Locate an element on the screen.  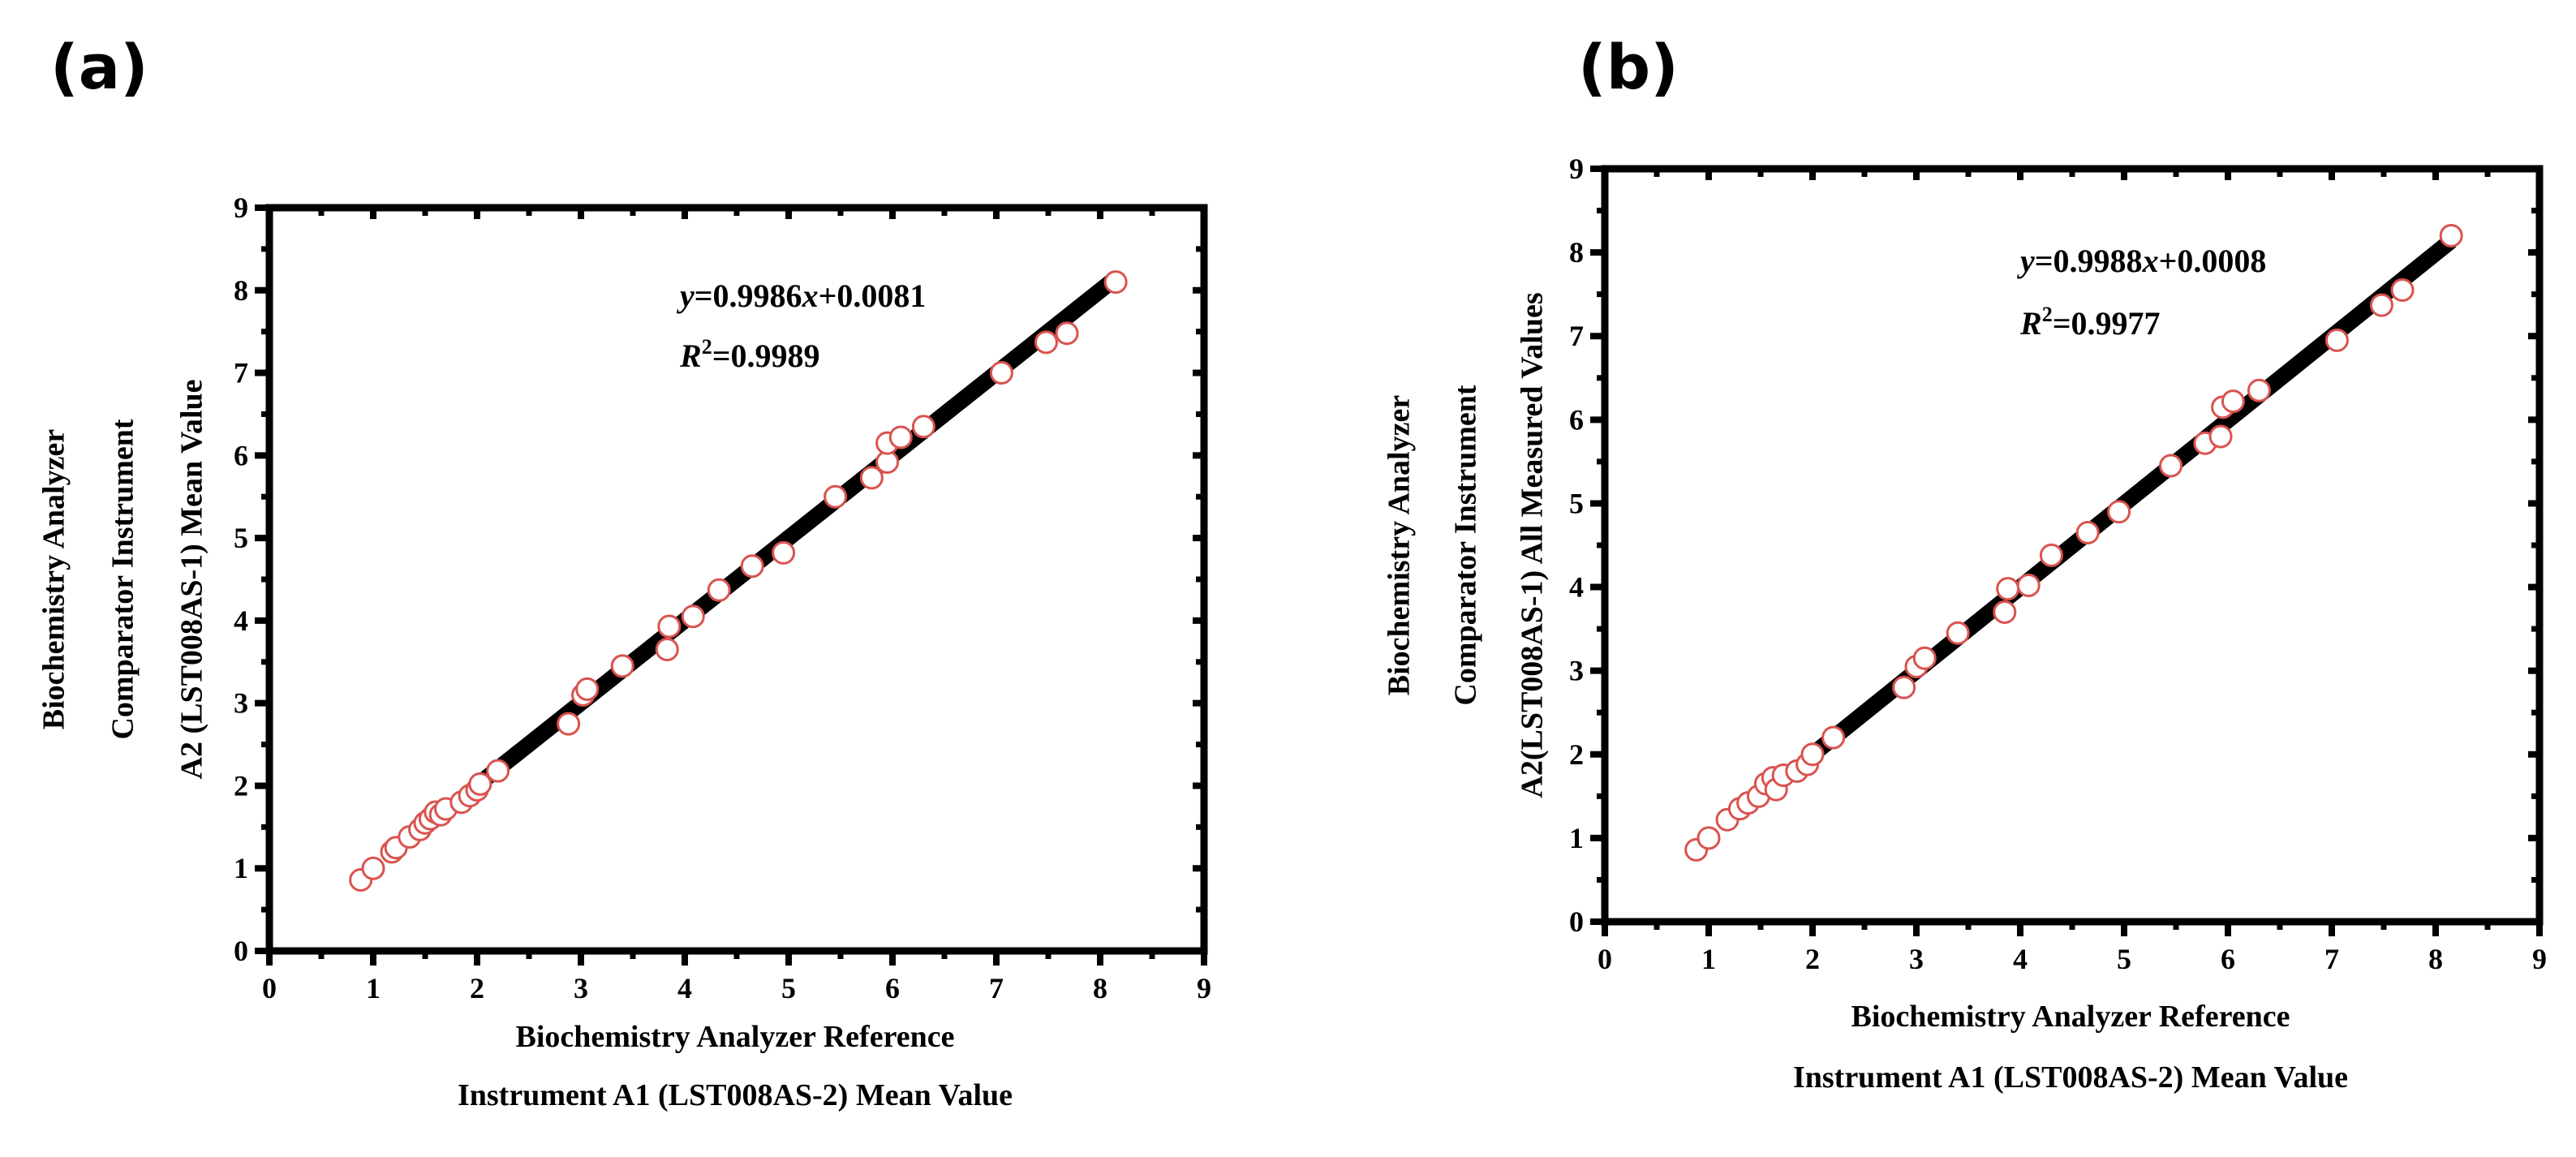
panel-label-b: (b) is located at coordinates (1628, 67).